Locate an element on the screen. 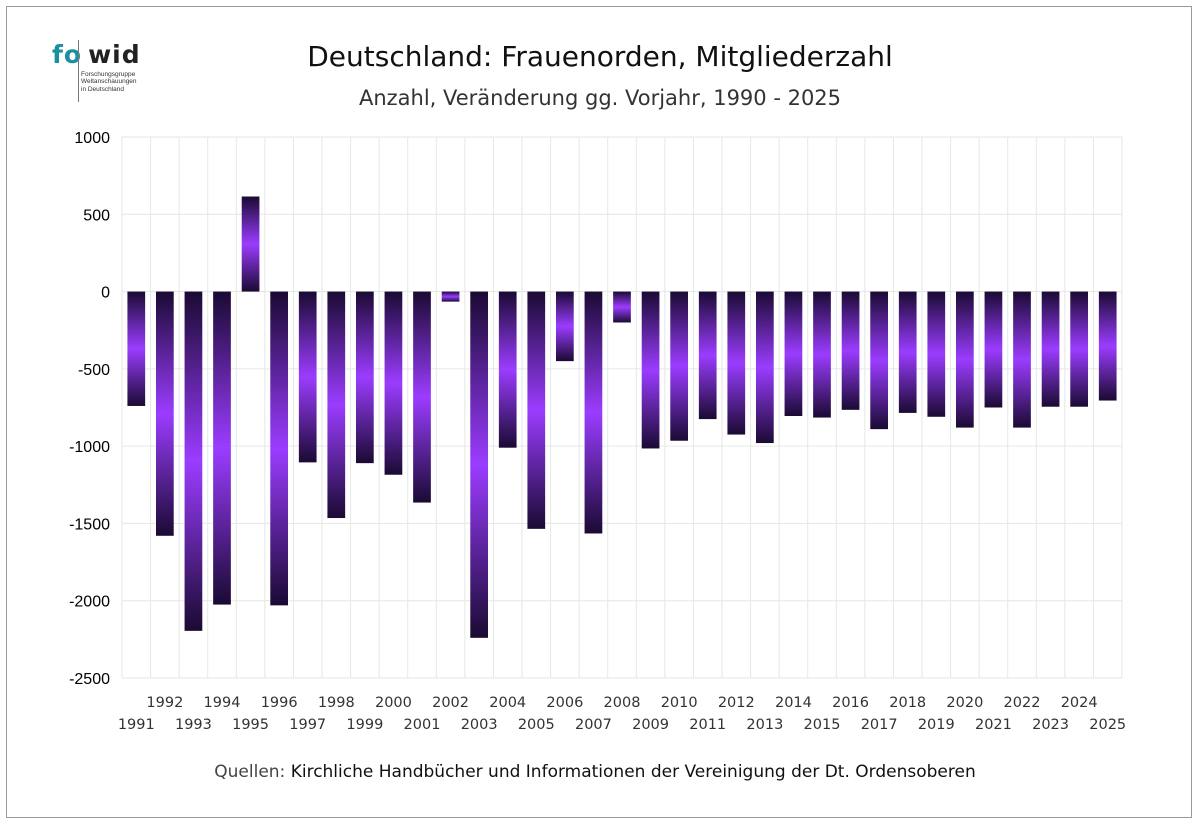  bar-1998 is located at coordinates (336, 405).